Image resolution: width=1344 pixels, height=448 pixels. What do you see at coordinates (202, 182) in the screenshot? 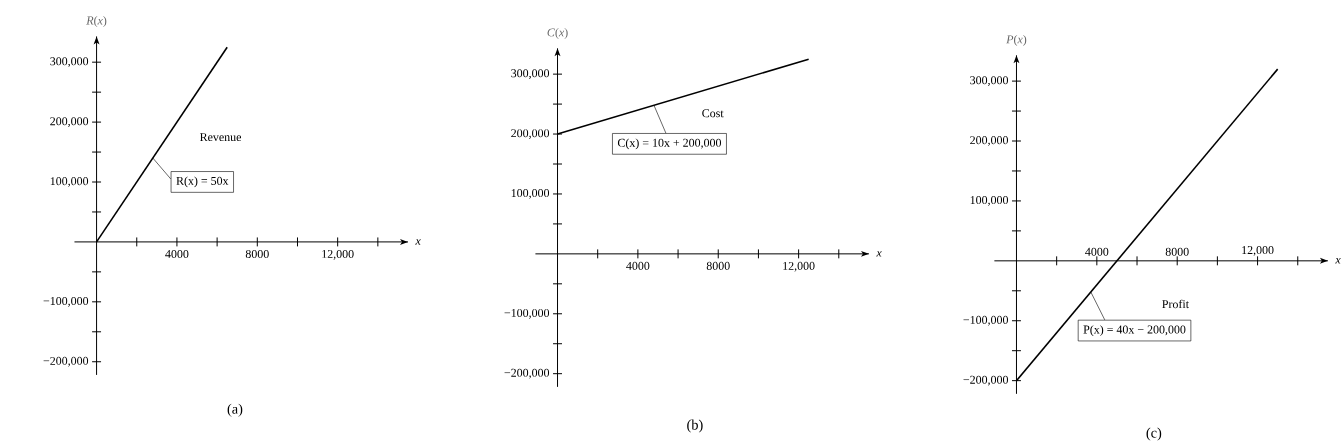
I see `annotation: R(x) = 50x` at bounding box center [202, 182].